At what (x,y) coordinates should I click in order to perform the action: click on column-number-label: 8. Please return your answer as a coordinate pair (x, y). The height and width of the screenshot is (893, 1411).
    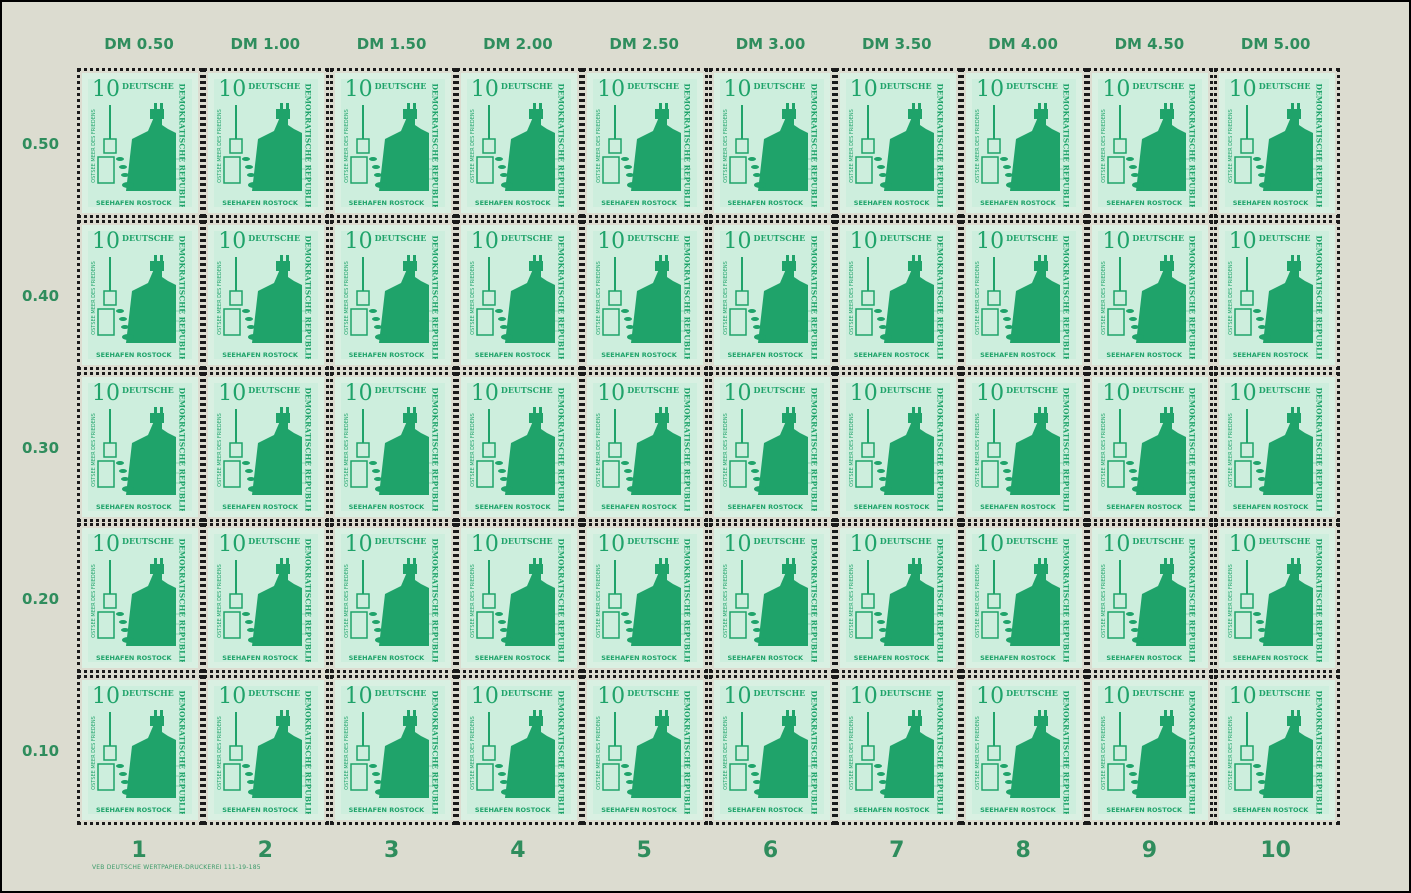
    Looking at the image, I should click on (1023, 850).